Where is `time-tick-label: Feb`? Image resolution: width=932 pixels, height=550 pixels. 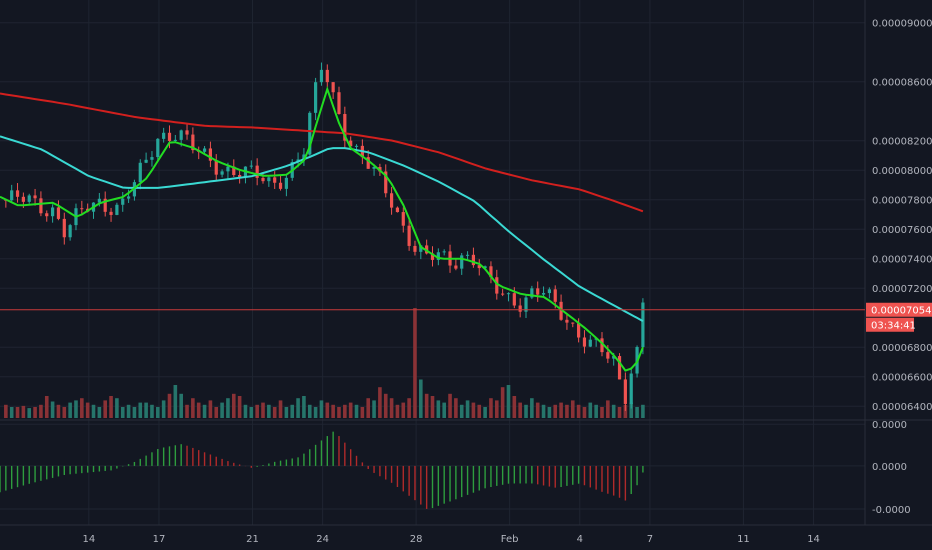 time-tick-label: Feb is located at coordinates (510, 539).